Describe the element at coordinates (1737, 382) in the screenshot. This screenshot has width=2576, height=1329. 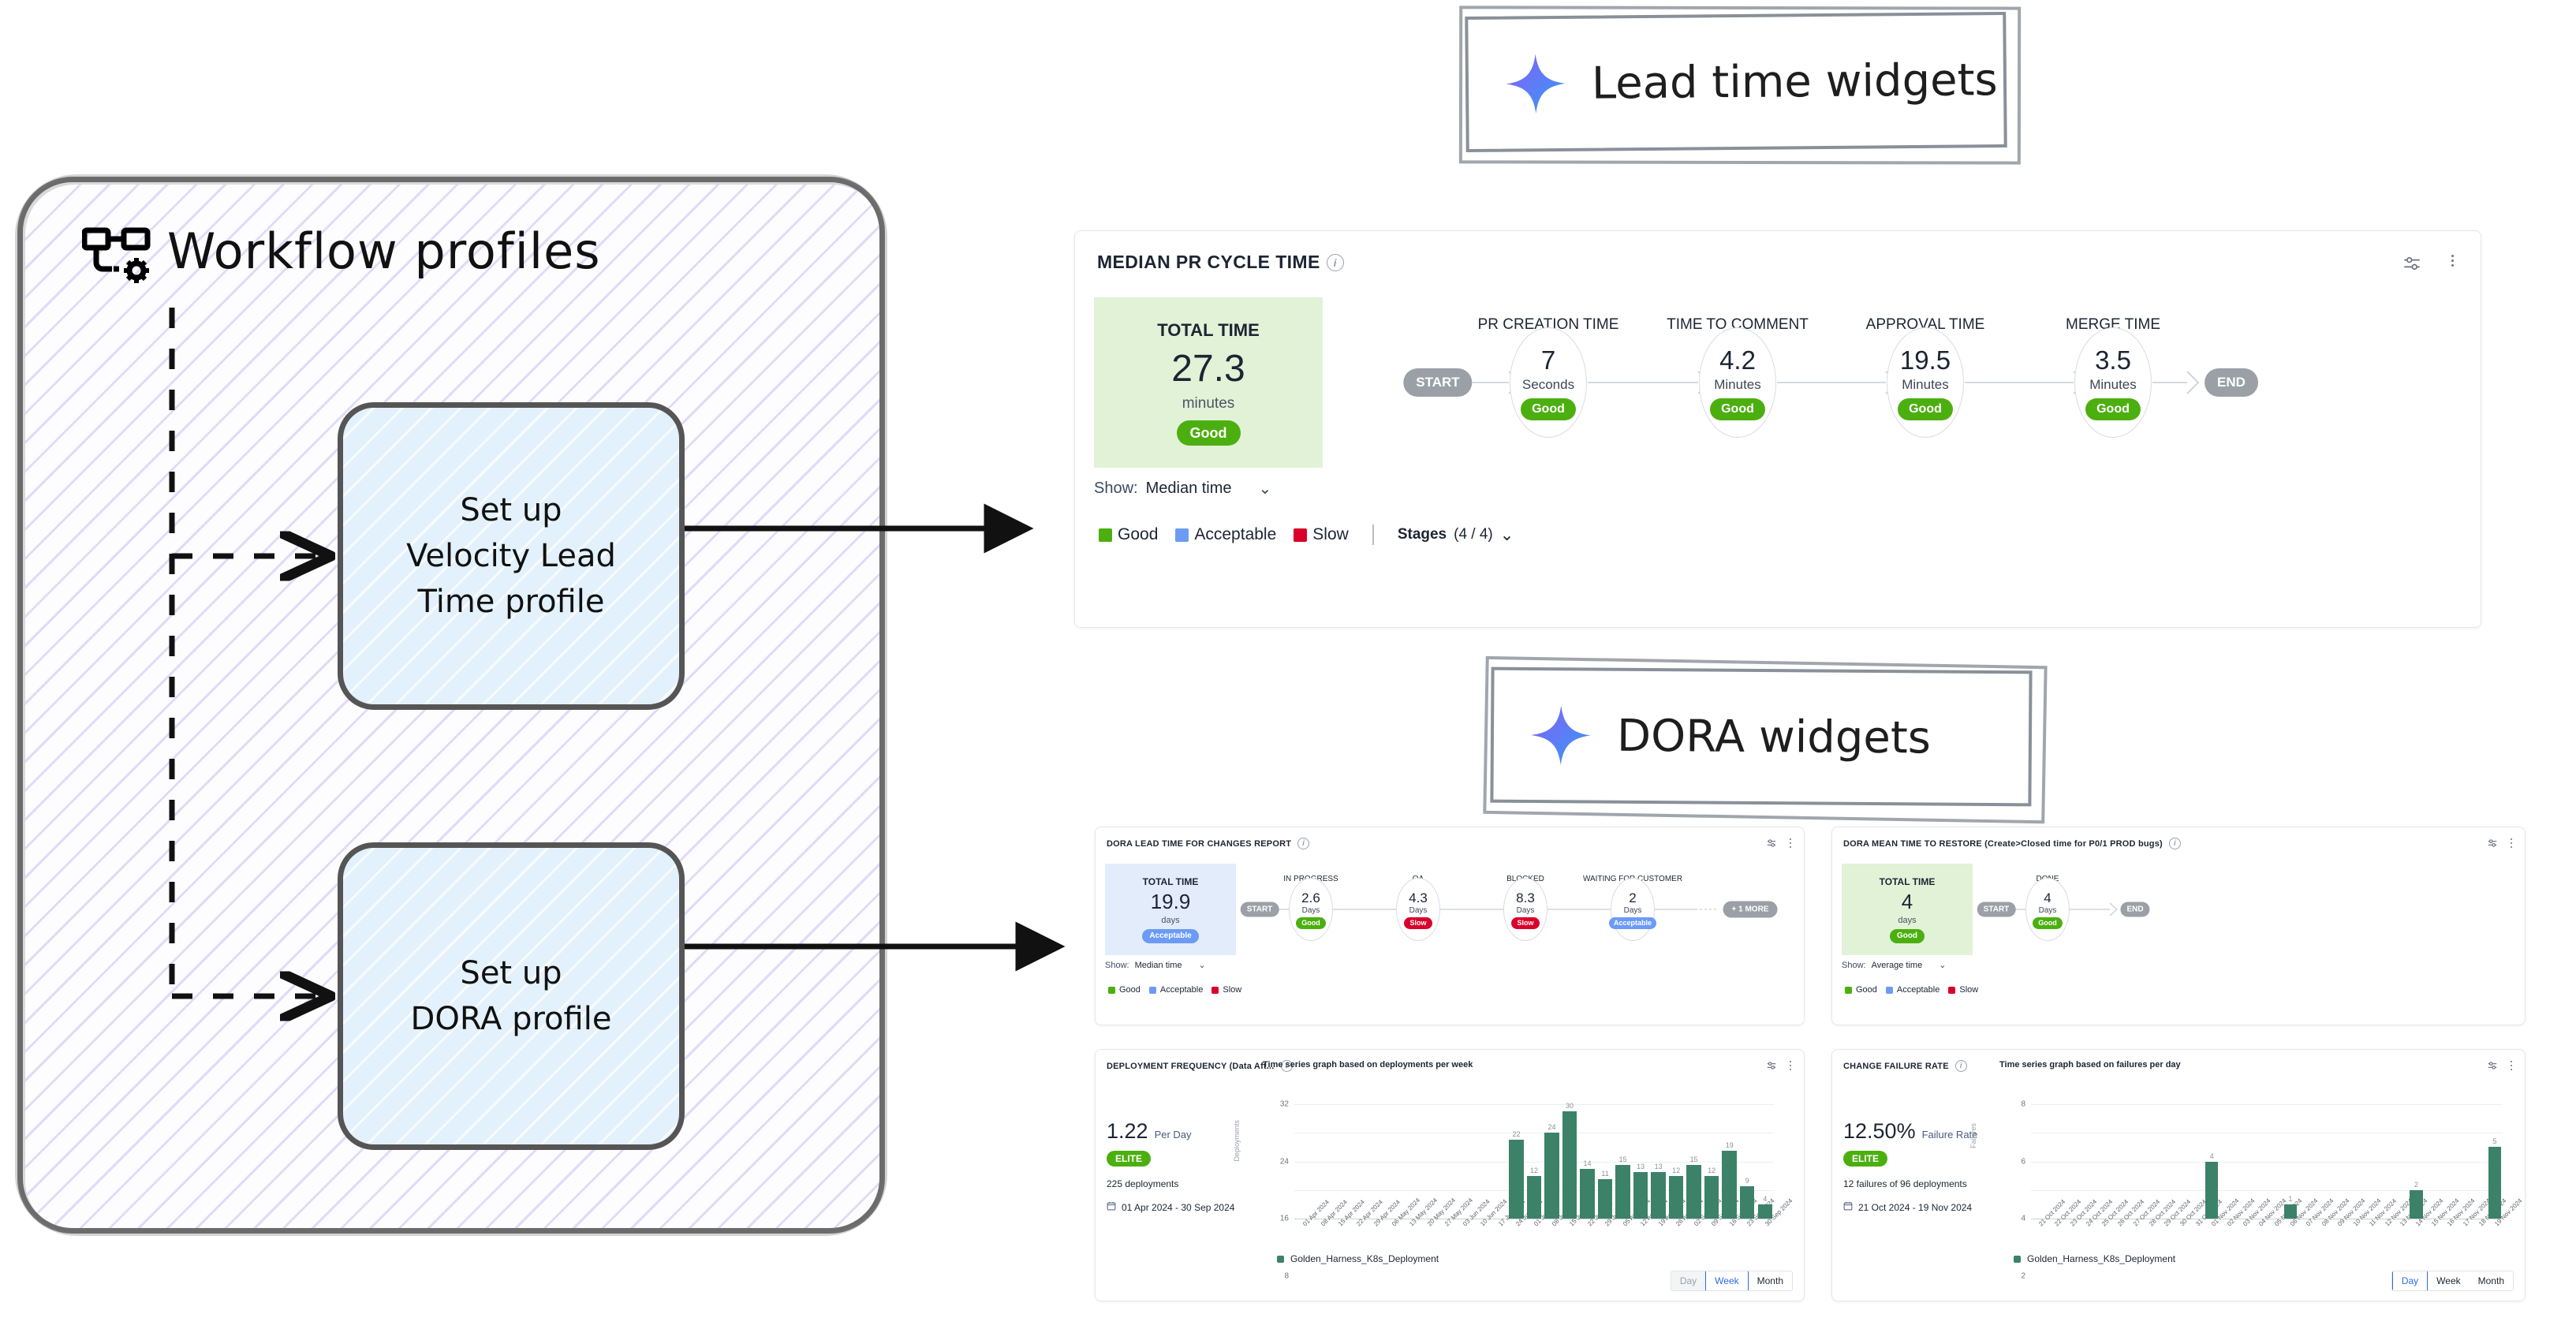
I see `stage-node: 4.2 Minutes Good` at that location.